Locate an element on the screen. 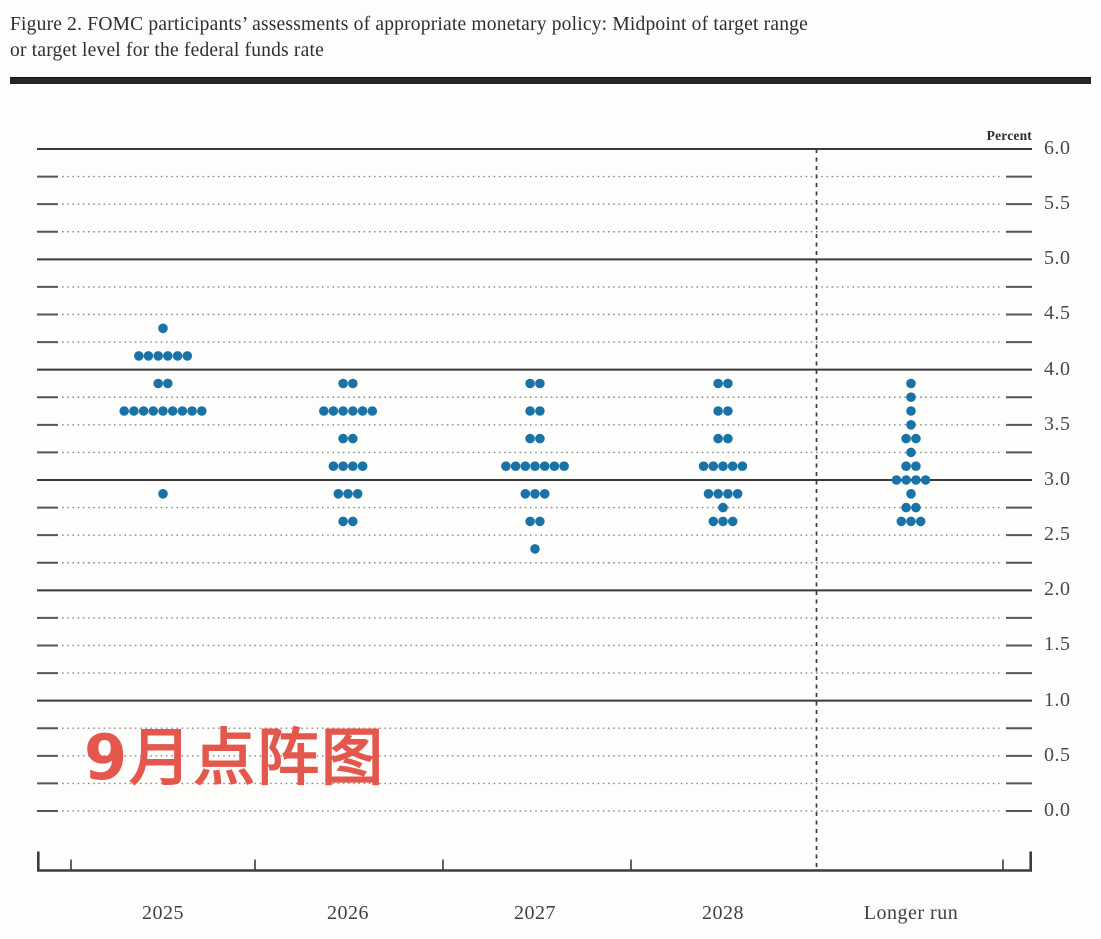 The height and width of the screenshot is (939, 1101). y-tick-label: 6.0 is located at coordinates (1057, 148).